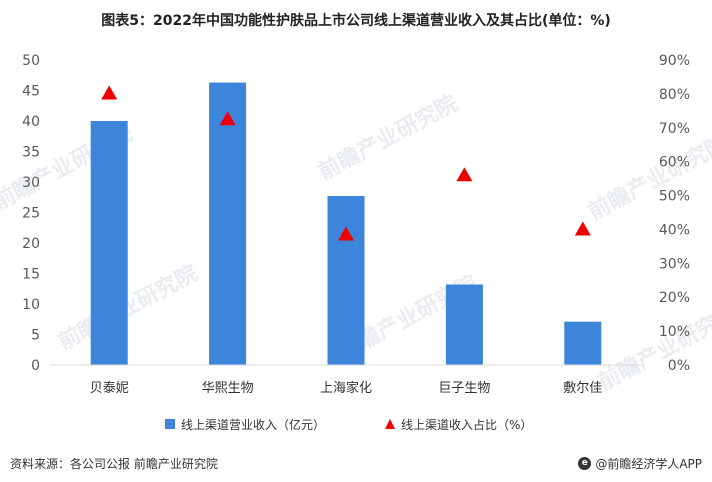  Describe the element at coordinates (648, 464) in the screenshot. I see `brand-label: @前瞻经济学人APP` at that location.